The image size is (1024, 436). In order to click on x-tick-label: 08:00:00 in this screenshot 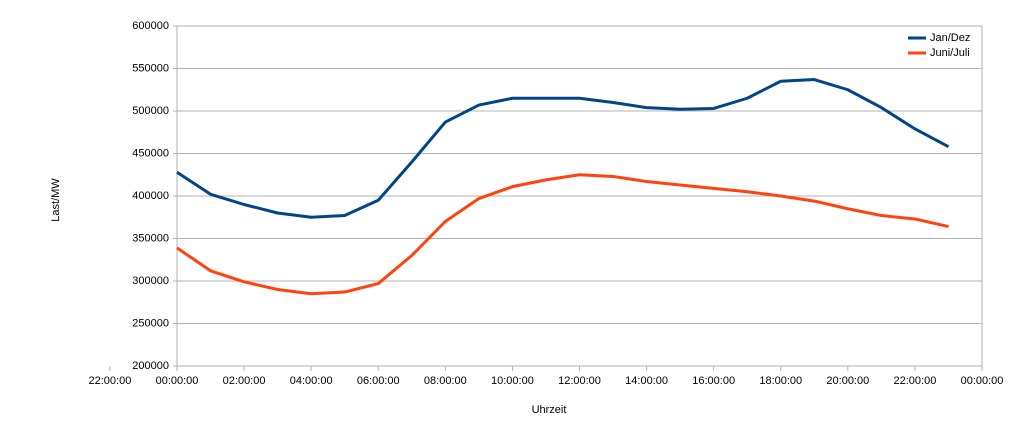, I will do `click(445, 381)`.